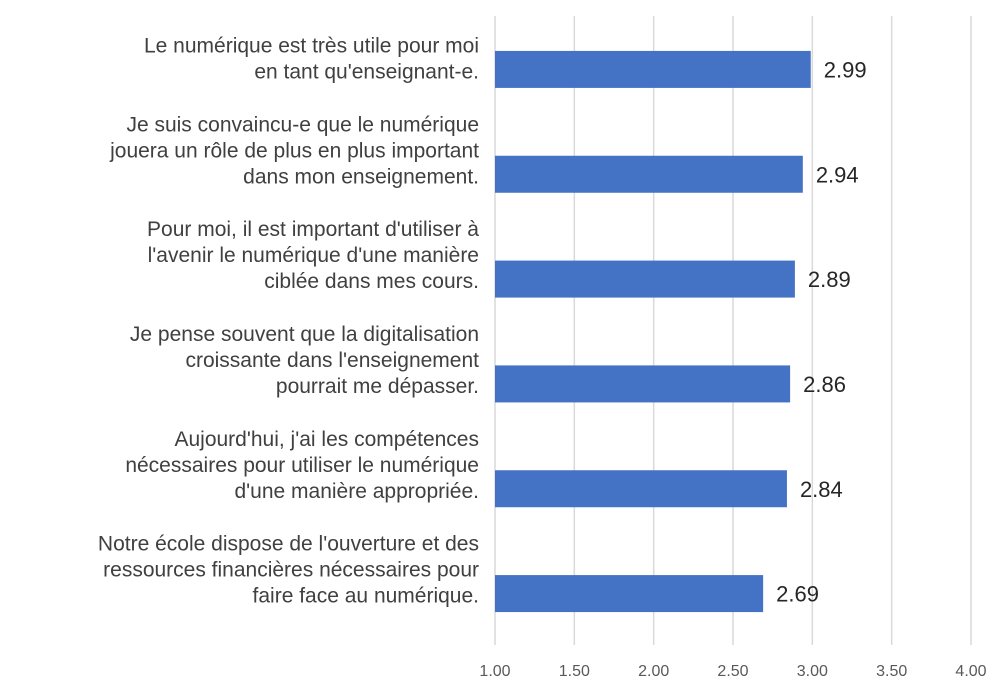  I want to click on category-label-line: Je pense souvent que la digitalisation, so click(304, 334).